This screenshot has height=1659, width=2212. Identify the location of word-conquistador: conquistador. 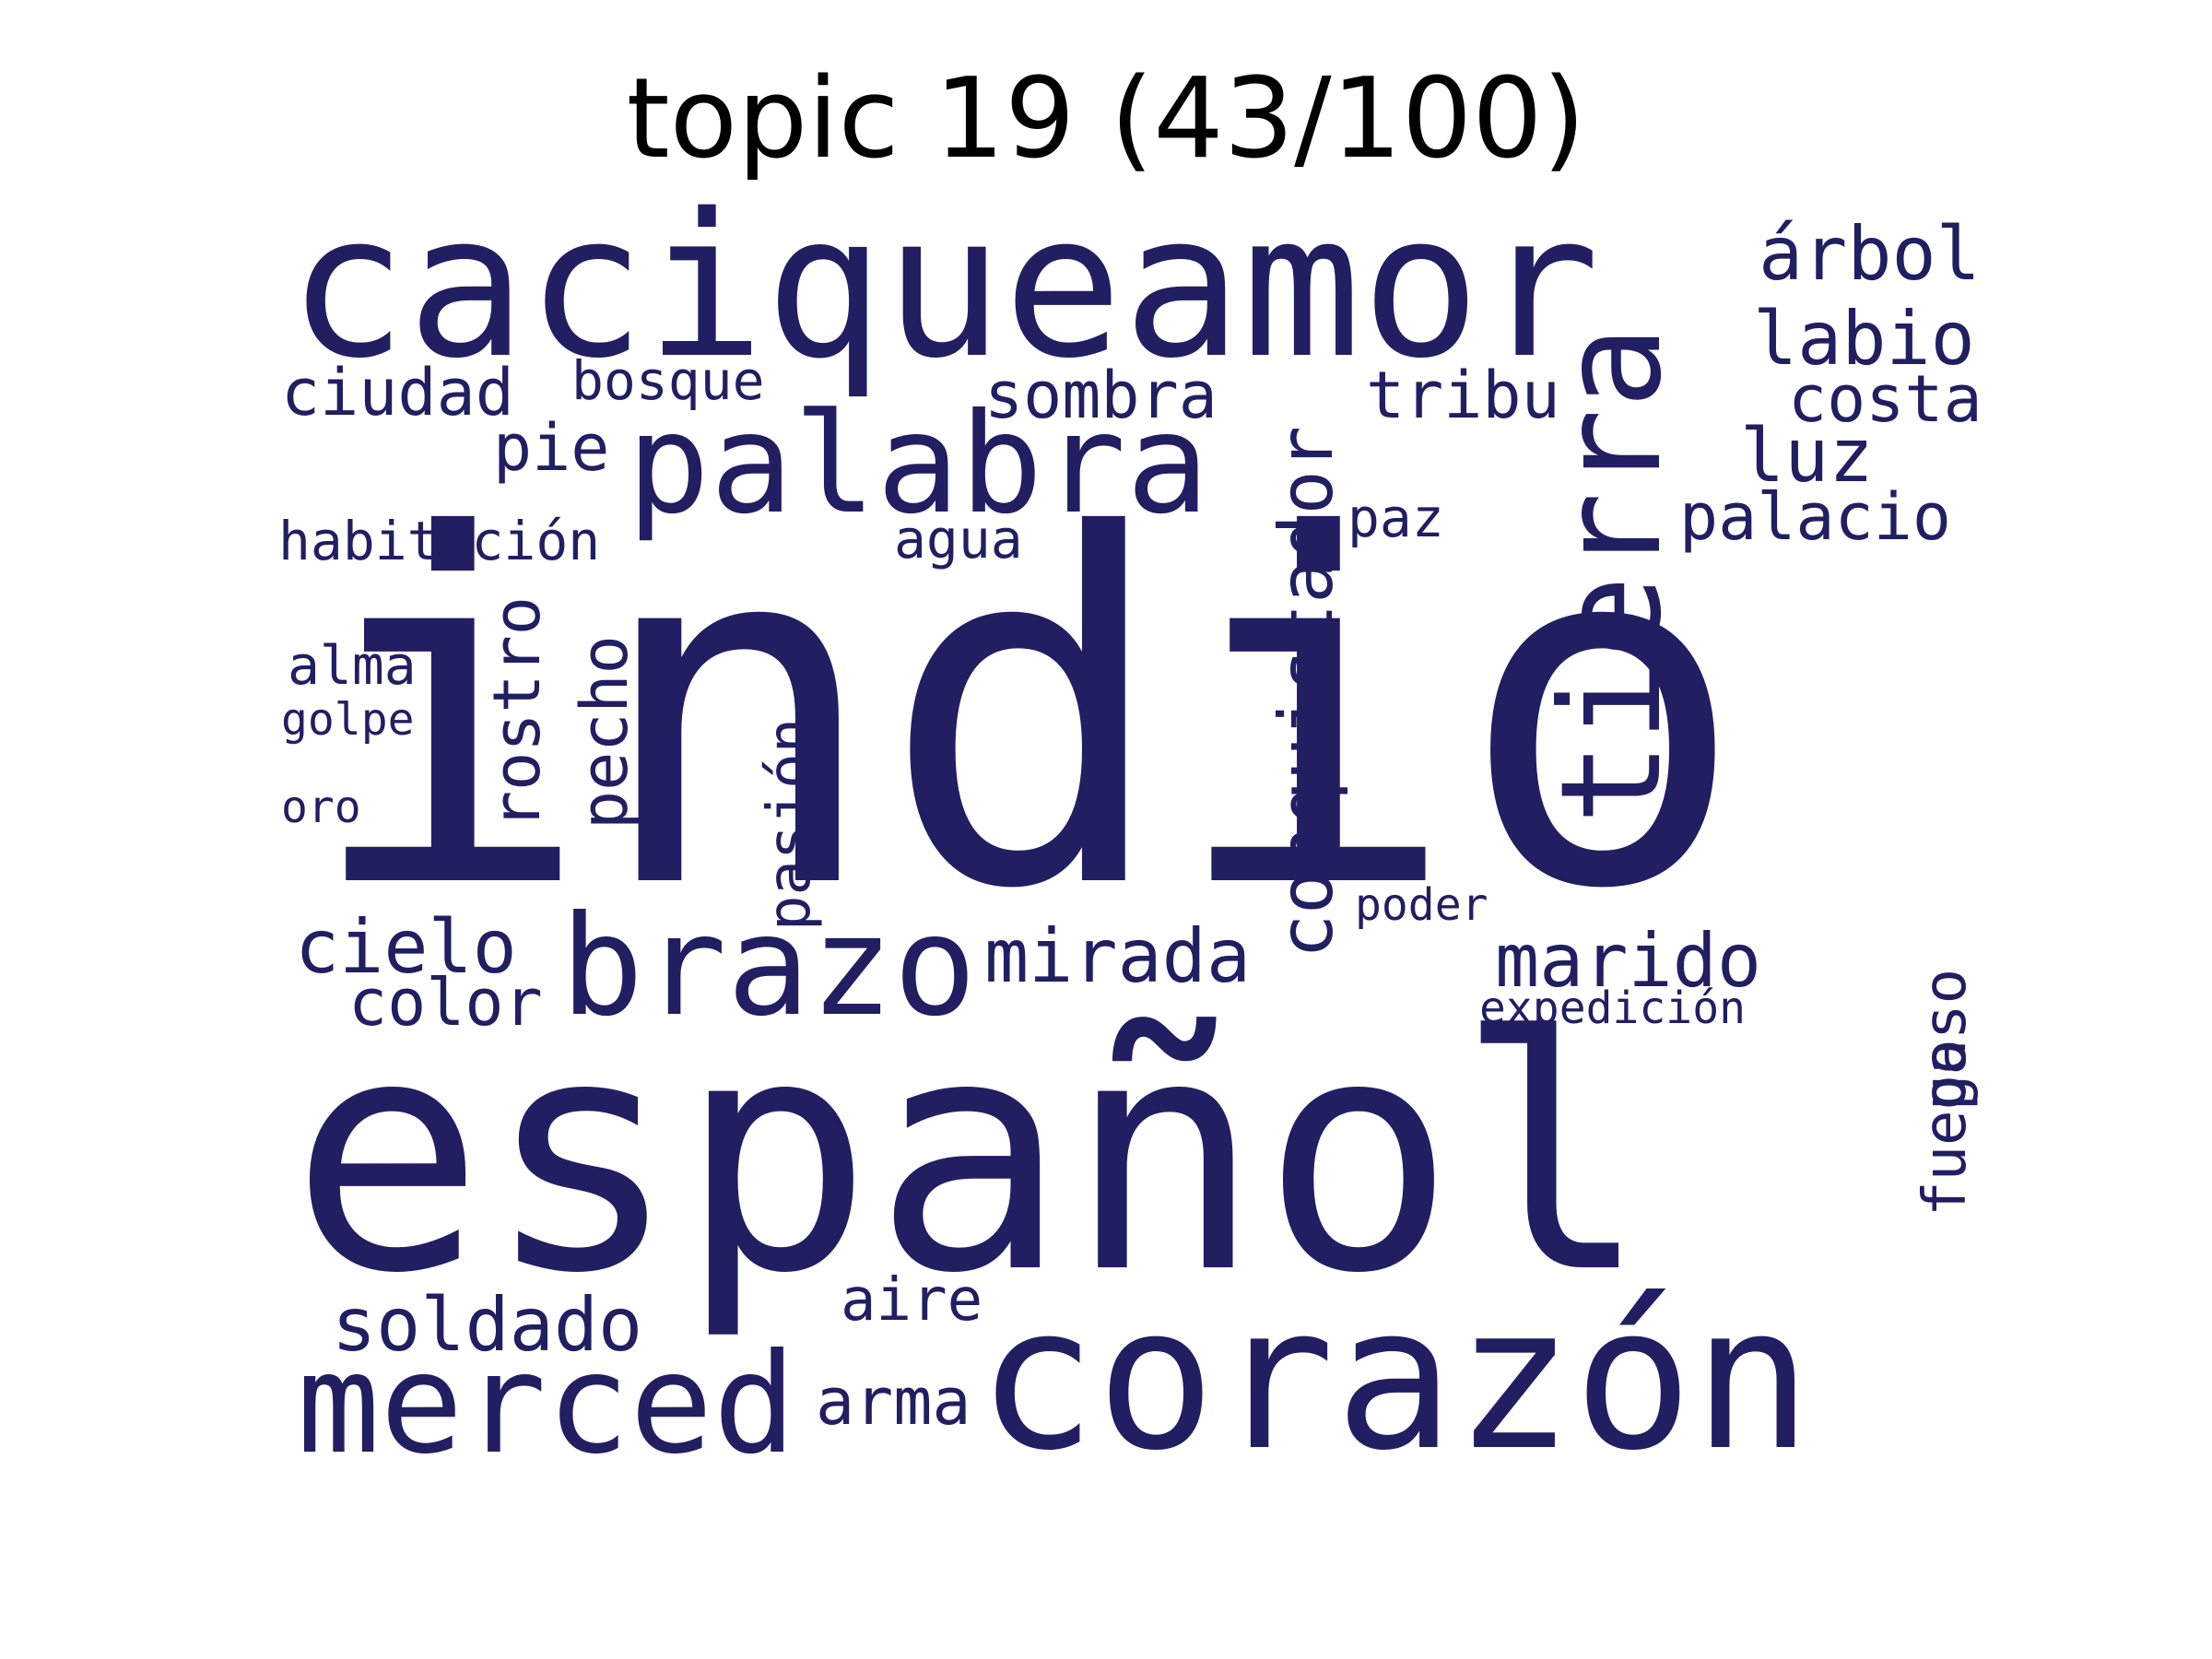
(1306, 692).